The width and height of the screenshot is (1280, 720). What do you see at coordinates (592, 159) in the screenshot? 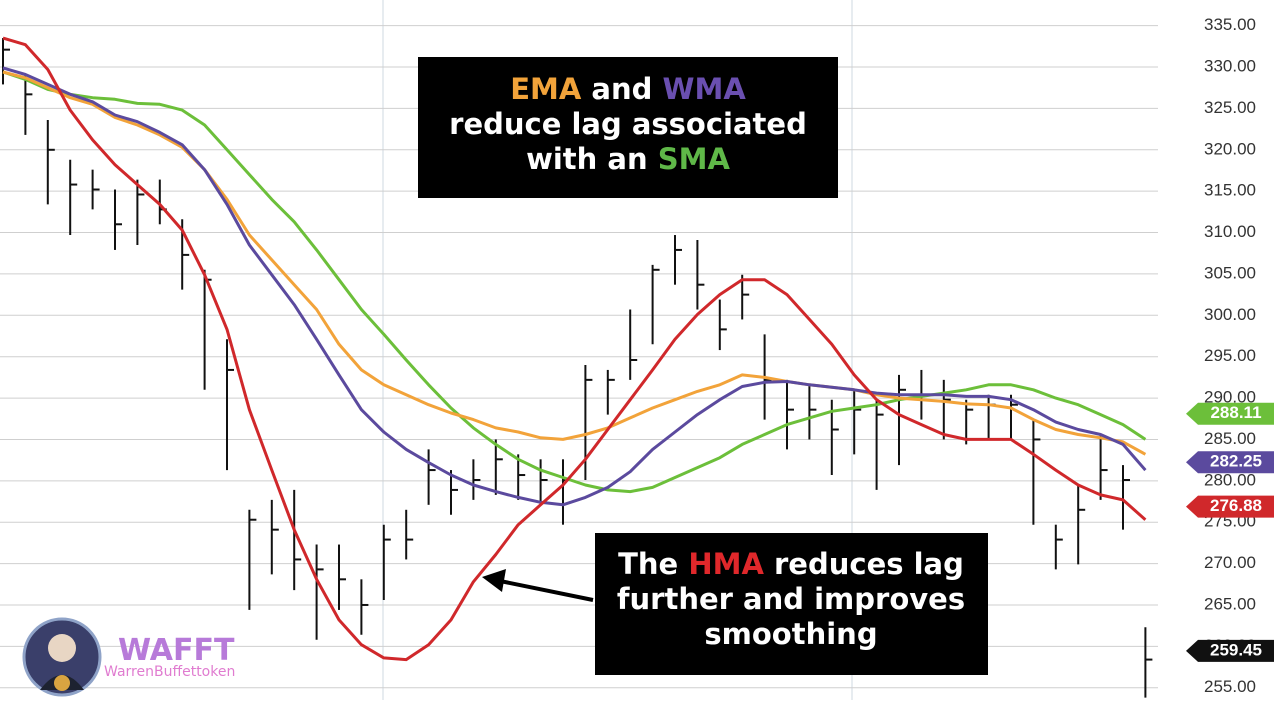
I see `annotation-segment: with an` at bounding box center [592, 159].